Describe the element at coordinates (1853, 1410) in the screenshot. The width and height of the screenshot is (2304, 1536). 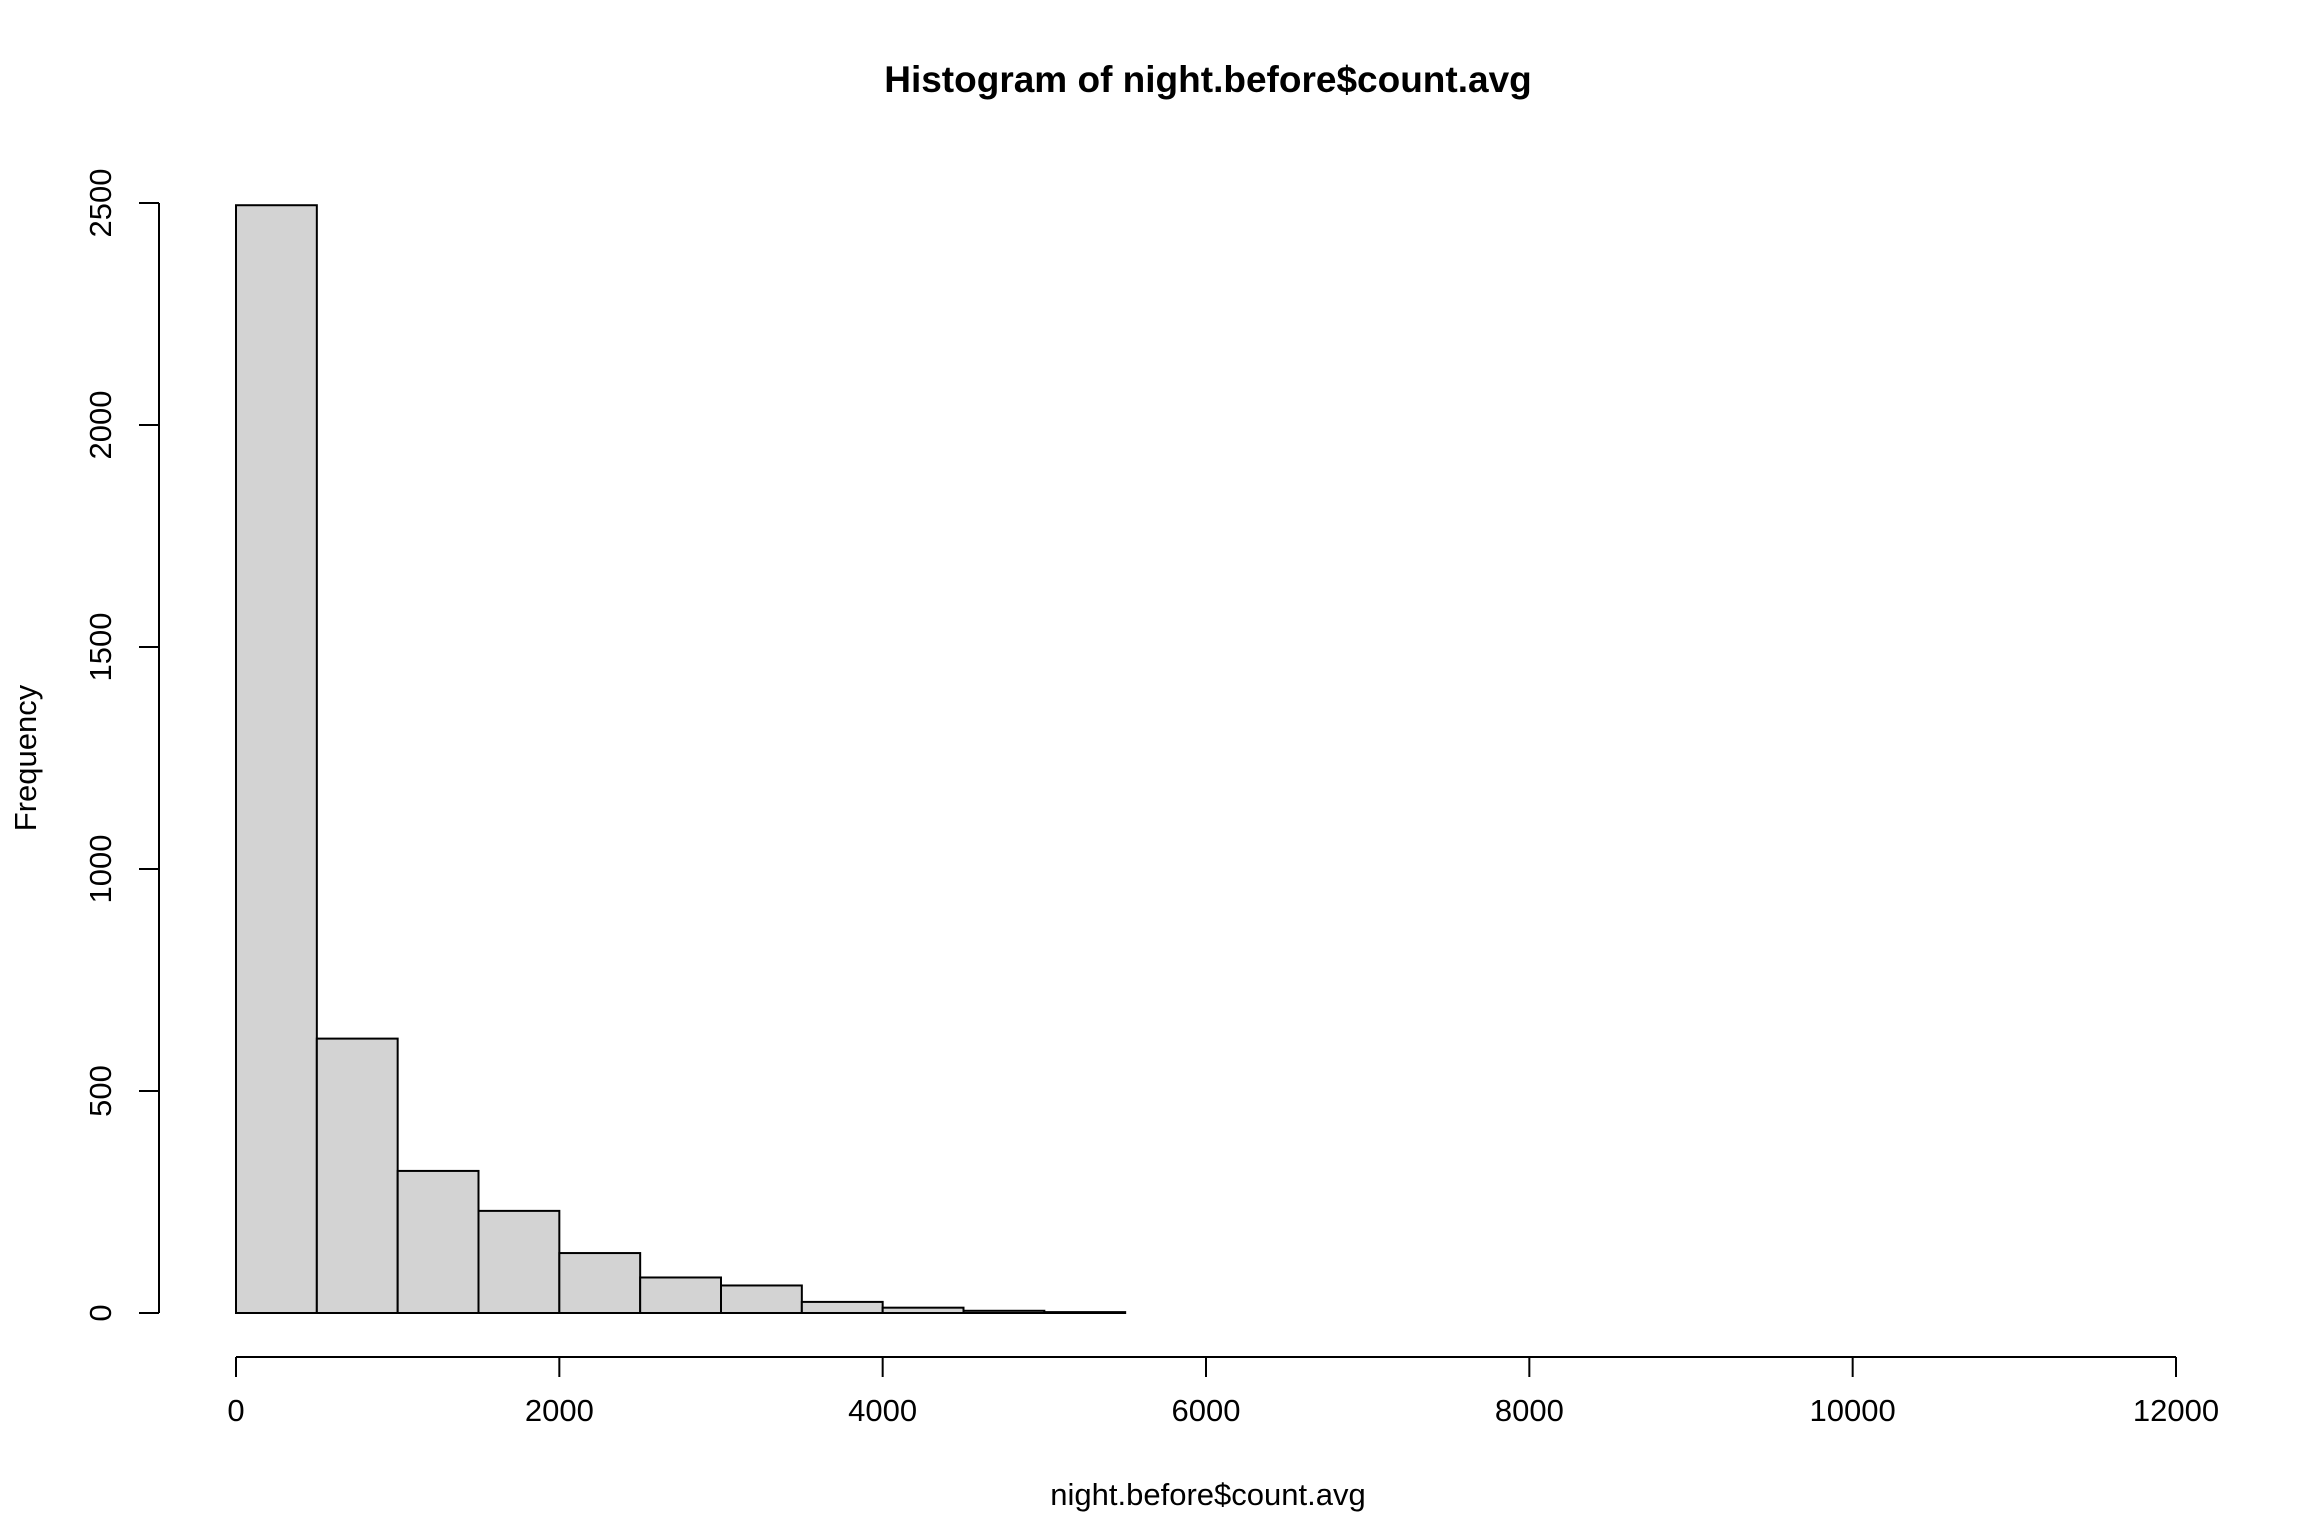
I see `x-tick-label: 10000` at that location.